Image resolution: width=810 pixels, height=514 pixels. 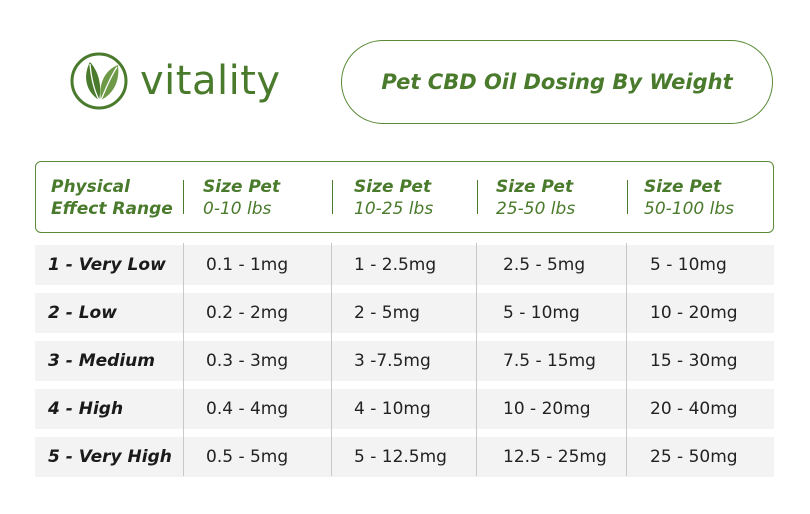 What do you see at coordinates (387, 313) in the screenshot?
I see `dose-cell: 2 - 5mg` at bounding box center [387, 313].